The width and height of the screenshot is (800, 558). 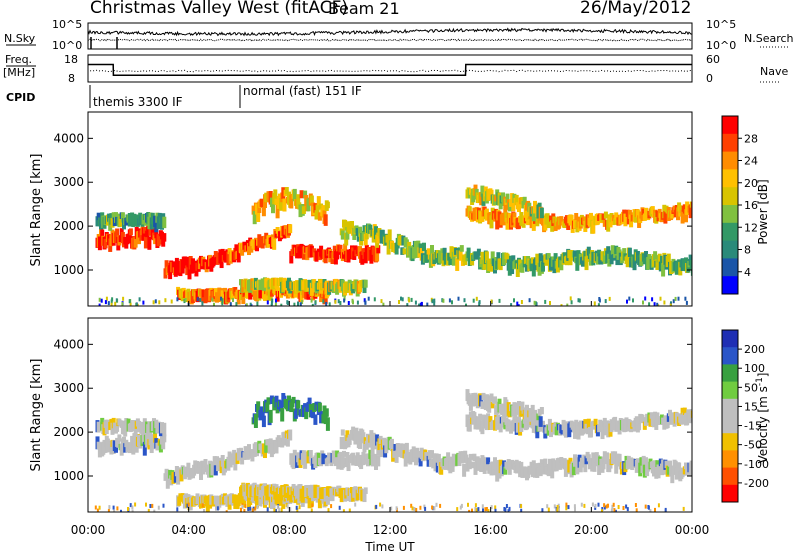 I want to click on cpid-label: CPID, so click(x=20, y=97).